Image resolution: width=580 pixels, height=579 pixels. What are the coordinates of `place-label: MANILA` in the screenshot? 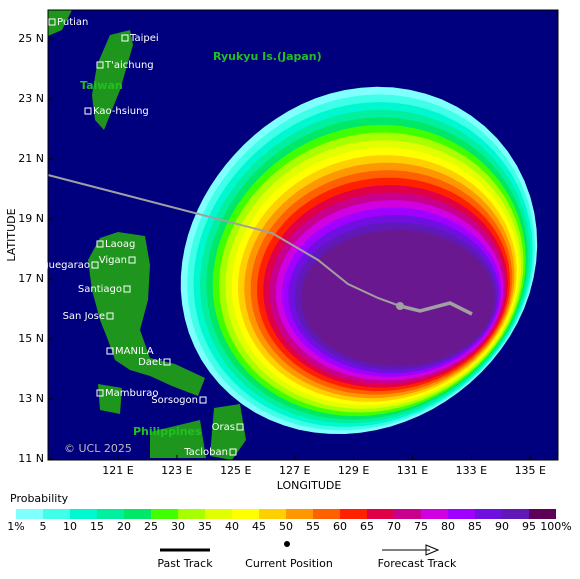 It's located at (134, 351).